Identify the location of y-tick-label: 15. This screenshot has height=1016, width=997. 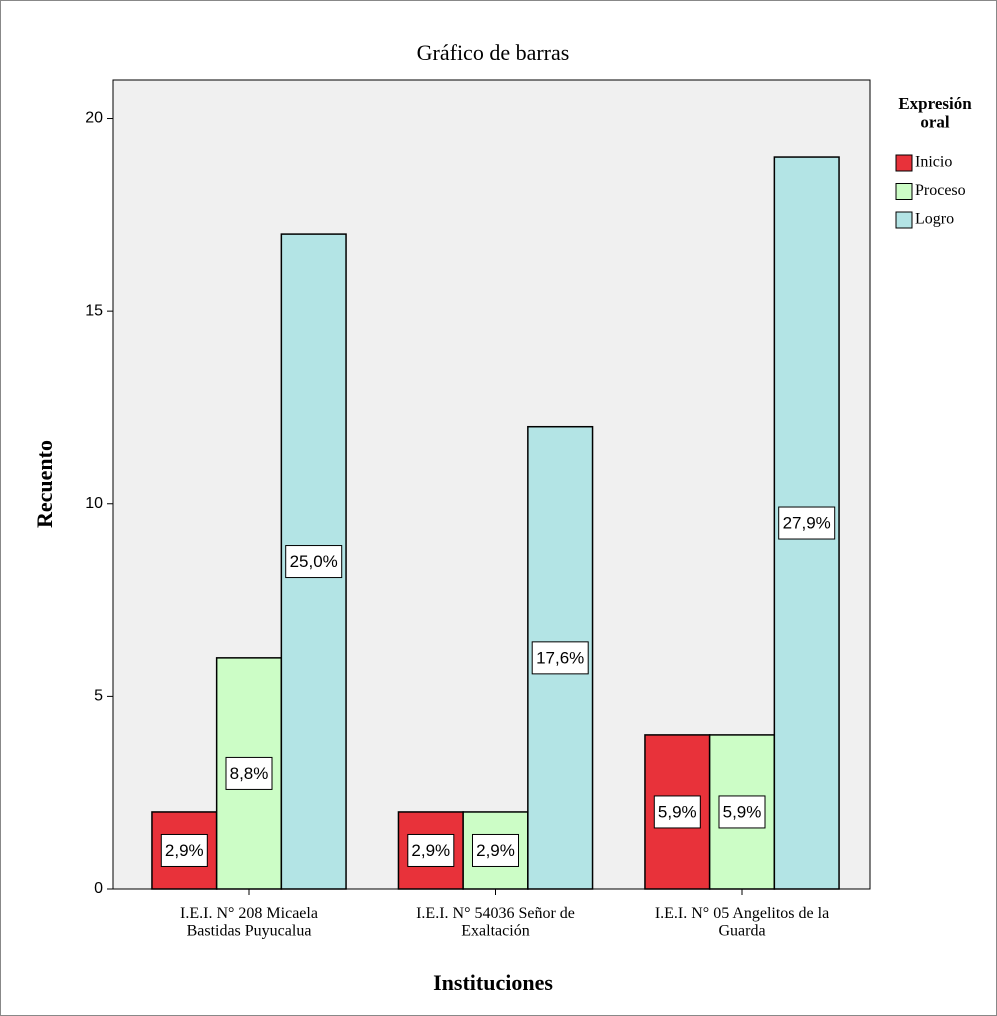
(94, 310).